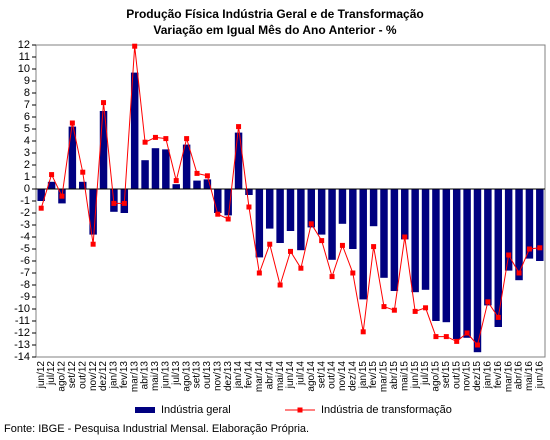  Describe the element at coordinates (41, 375) in the screenshot. I see `x-tick-label: jun/12` at that location.